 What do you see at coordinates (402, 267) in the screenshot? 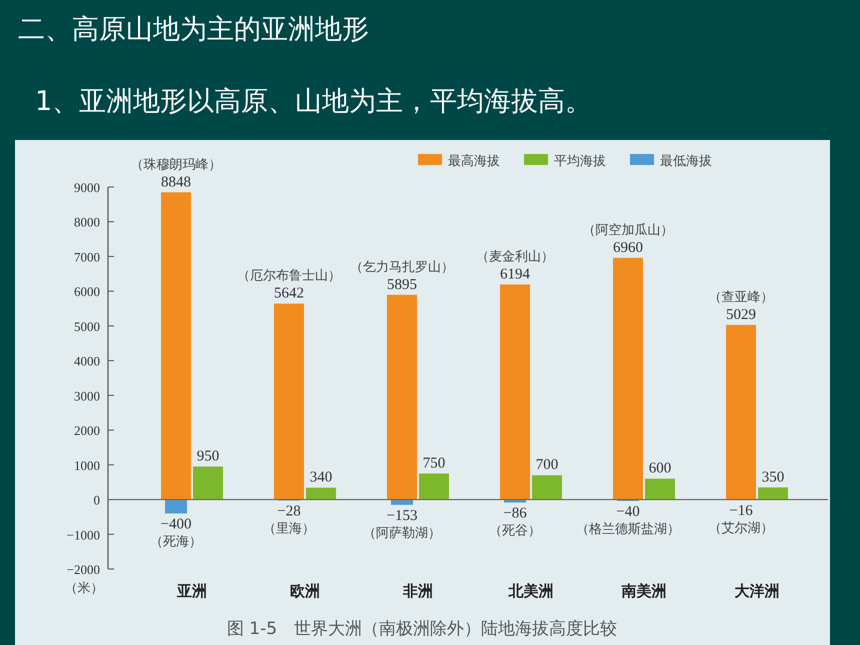
I see `annotation: （乞力马扎罗山）` at bounding box center [402, 267].